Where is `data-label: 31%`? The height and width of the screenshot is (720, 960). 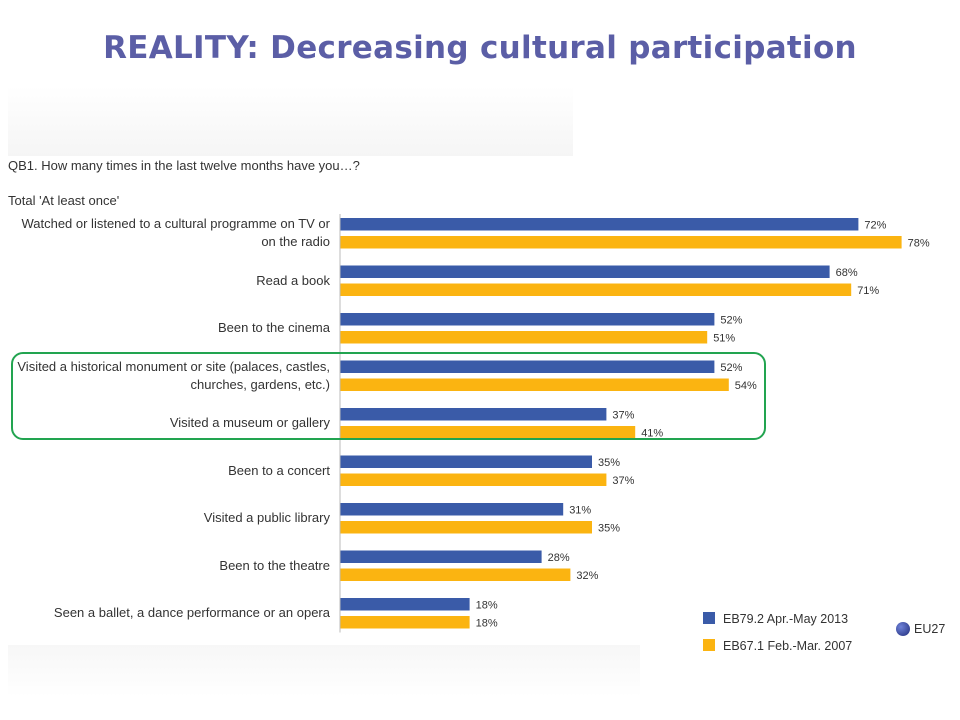 data-label: 31% is located at coordinates (580, 510).